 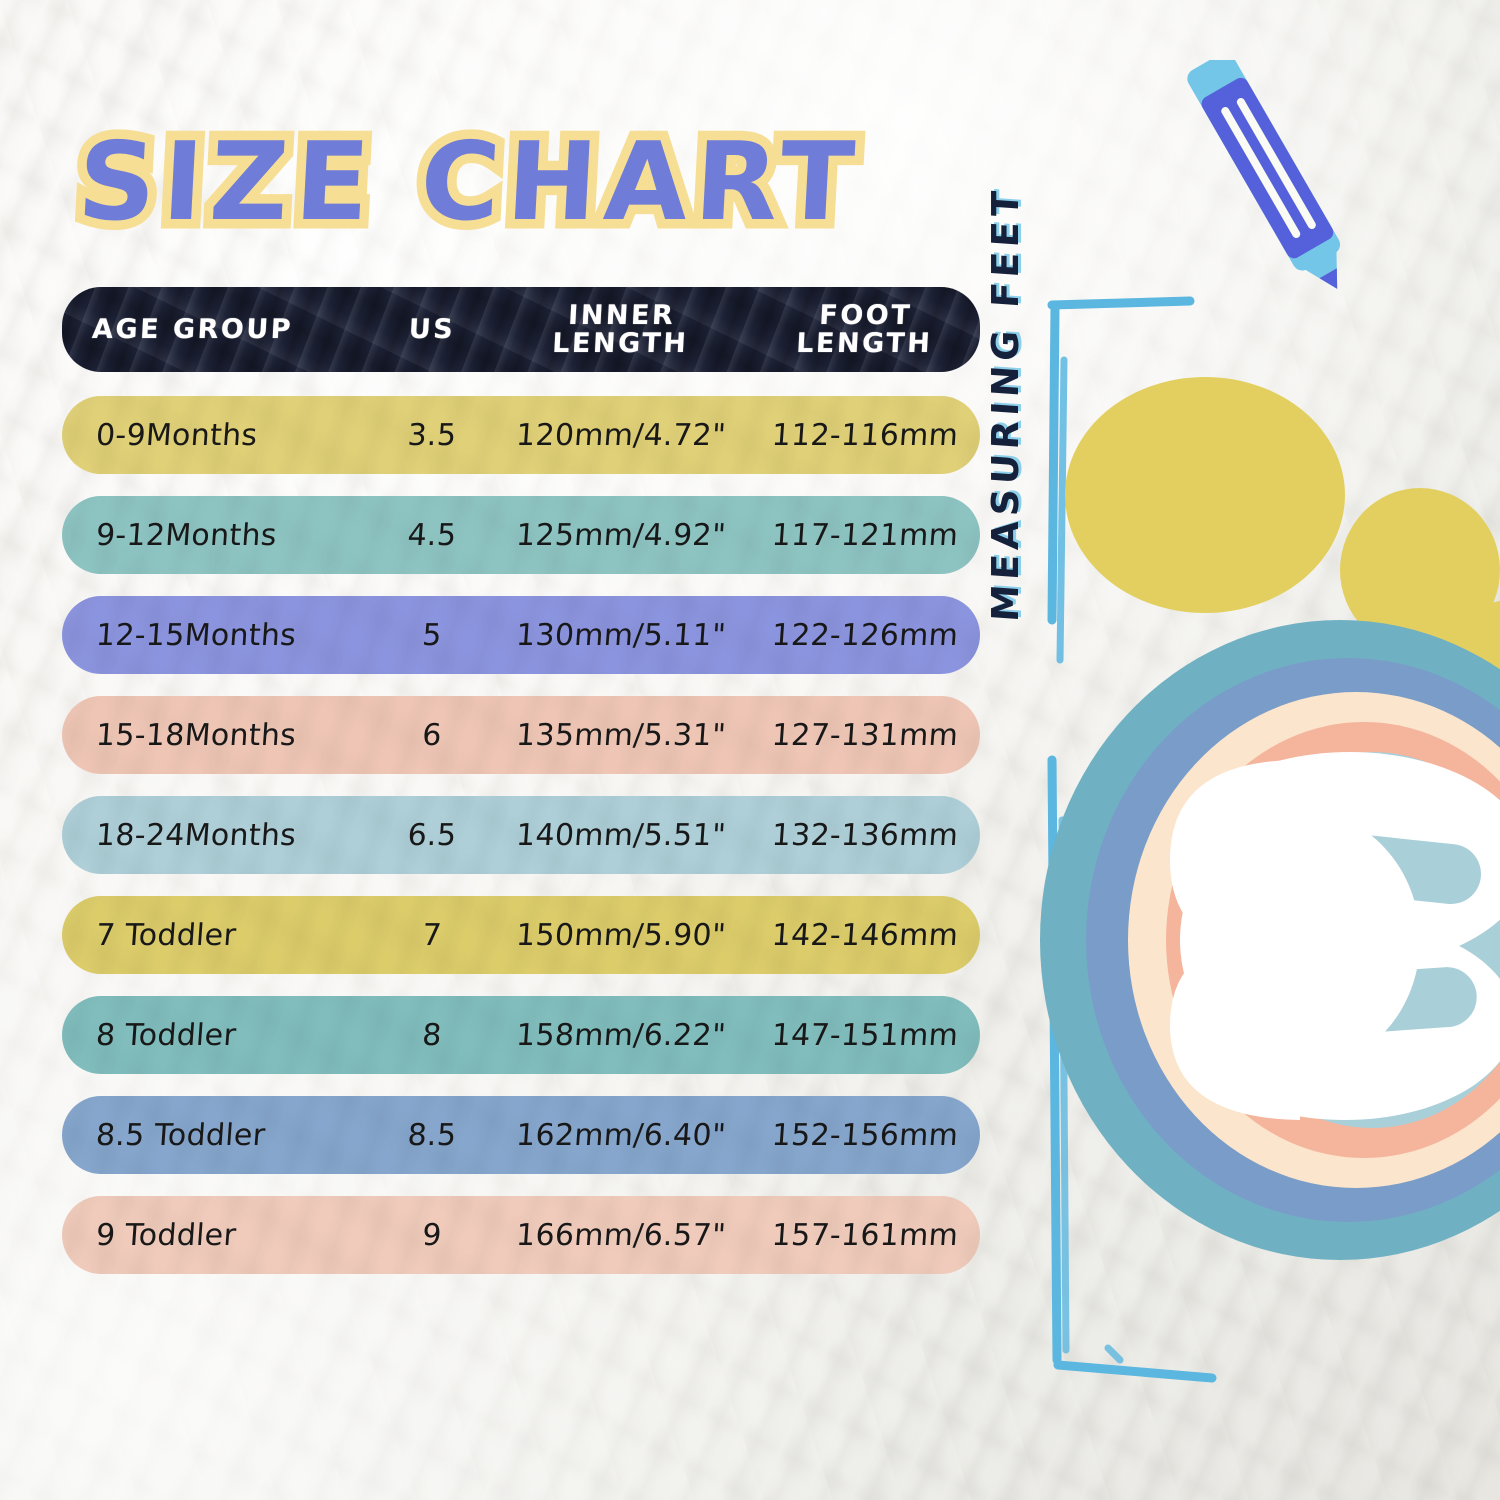 I want to click on cell-inner-length: 150mm/5.90", so click(x=621, y=935).